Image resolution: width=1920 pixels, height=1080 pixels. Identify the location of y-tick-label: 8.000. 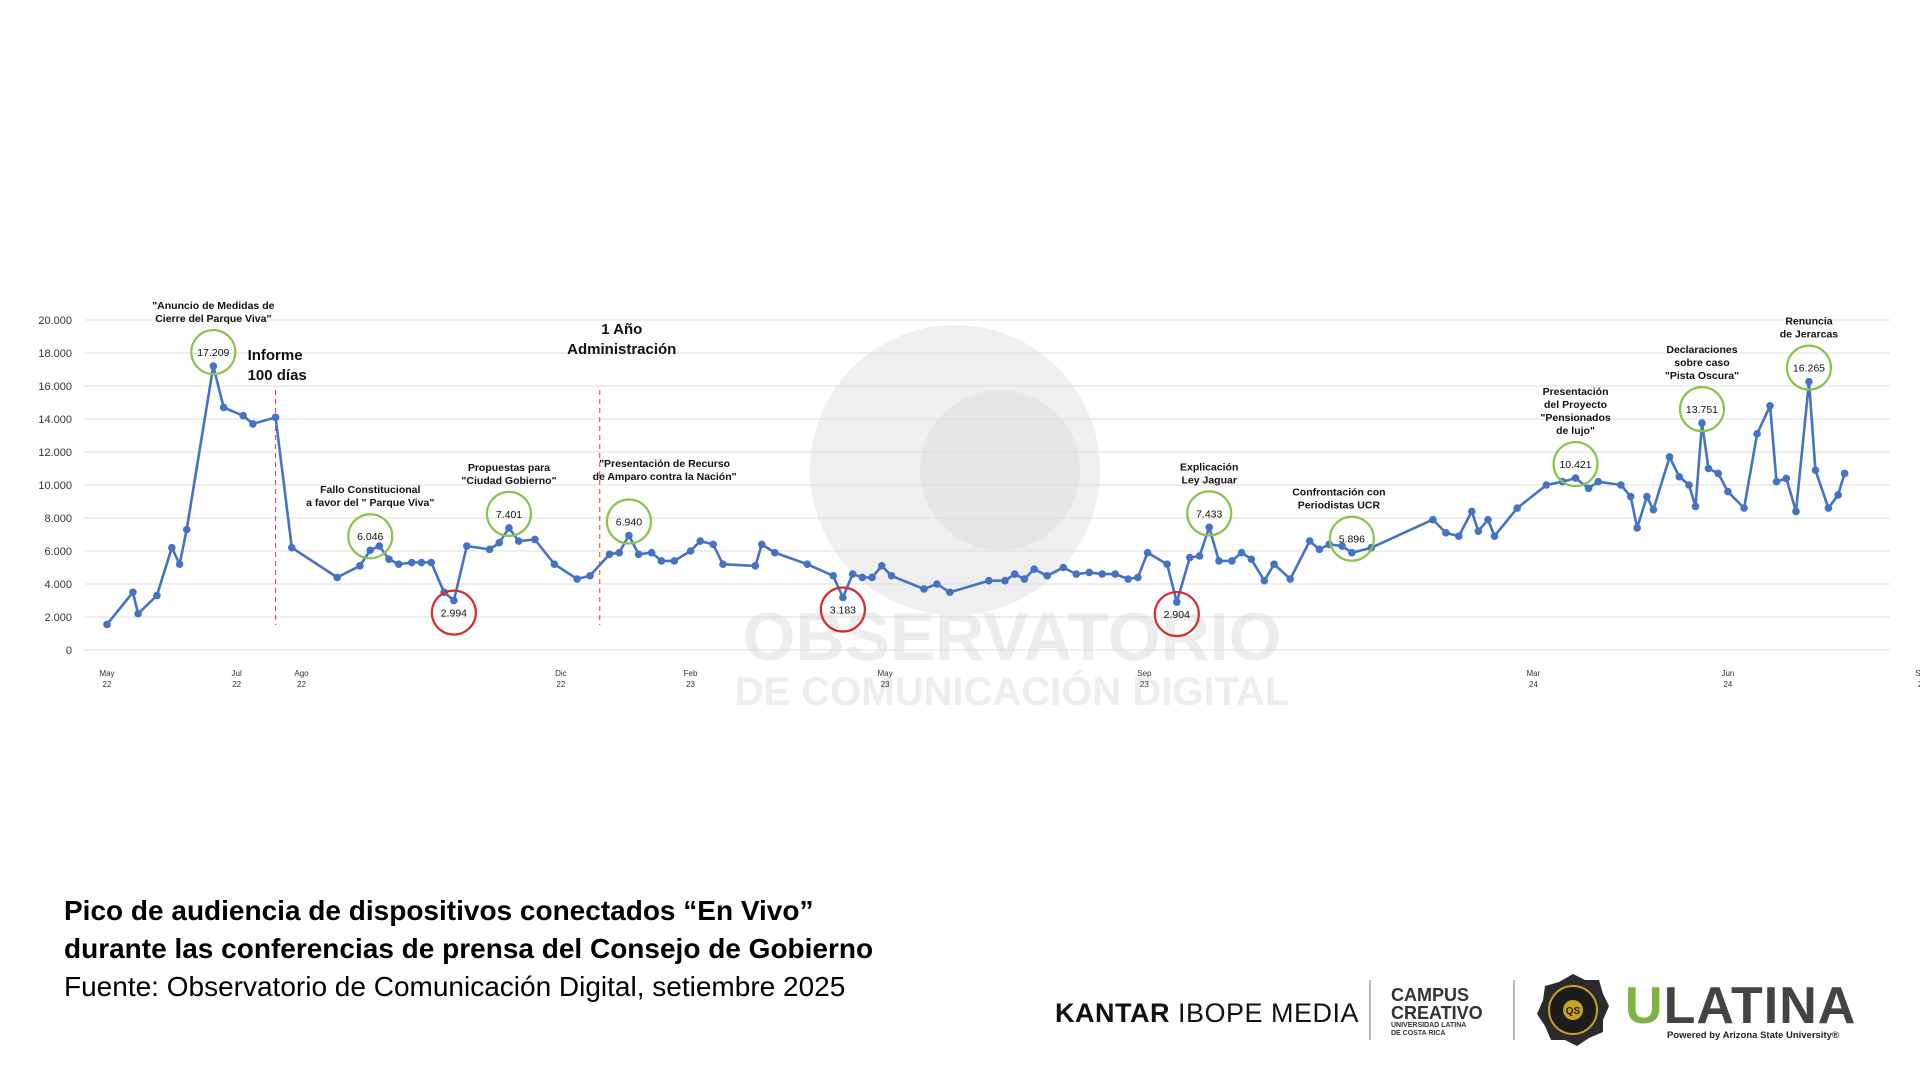
(58, 519).